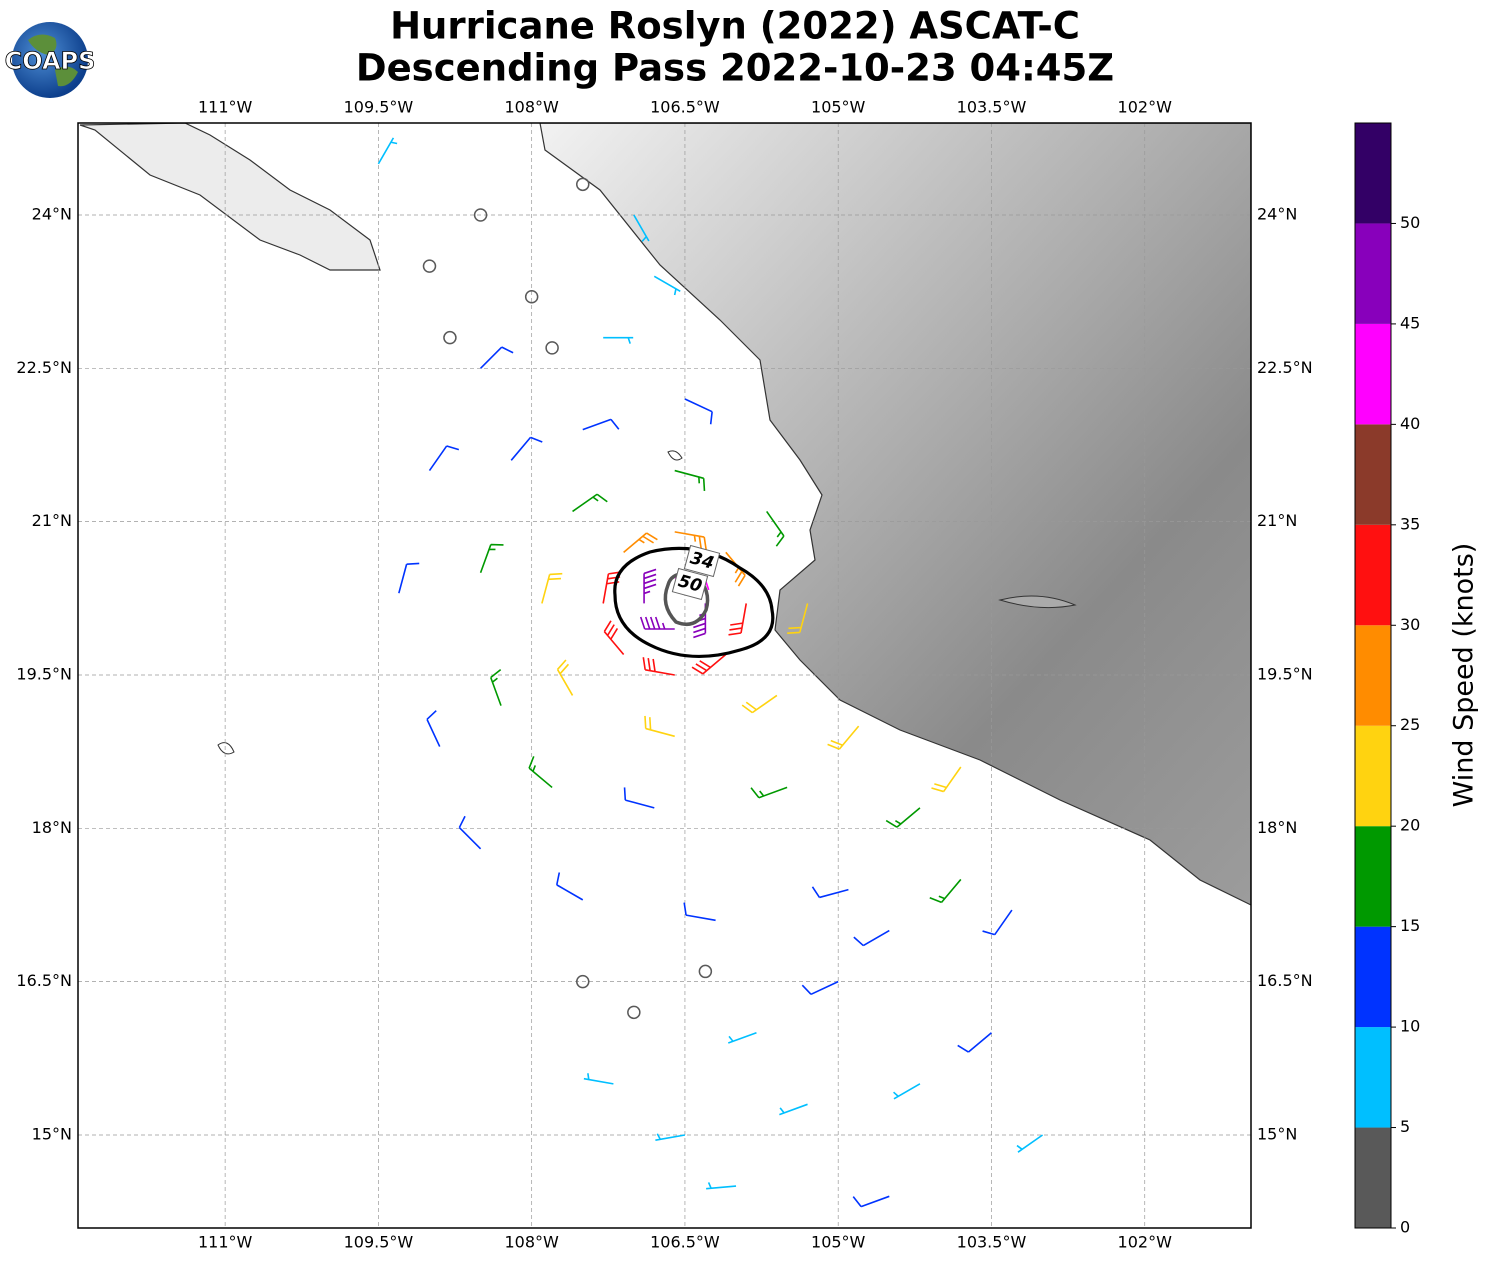 The image size is (1491, 1268). Describe the element at coordinates (992, 107) in the screenshot. I see `x-tick-label: 103.5°W` at that location.